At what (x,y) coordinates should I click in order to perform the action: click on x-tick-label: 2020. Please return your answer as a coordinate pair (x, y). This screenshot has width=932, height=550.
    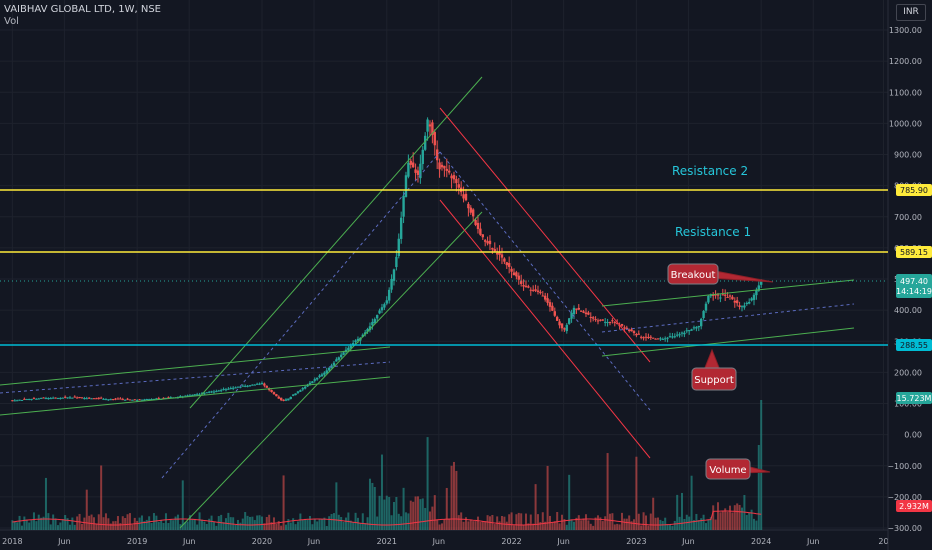
    Looking at the image, I should click on (262, 541).